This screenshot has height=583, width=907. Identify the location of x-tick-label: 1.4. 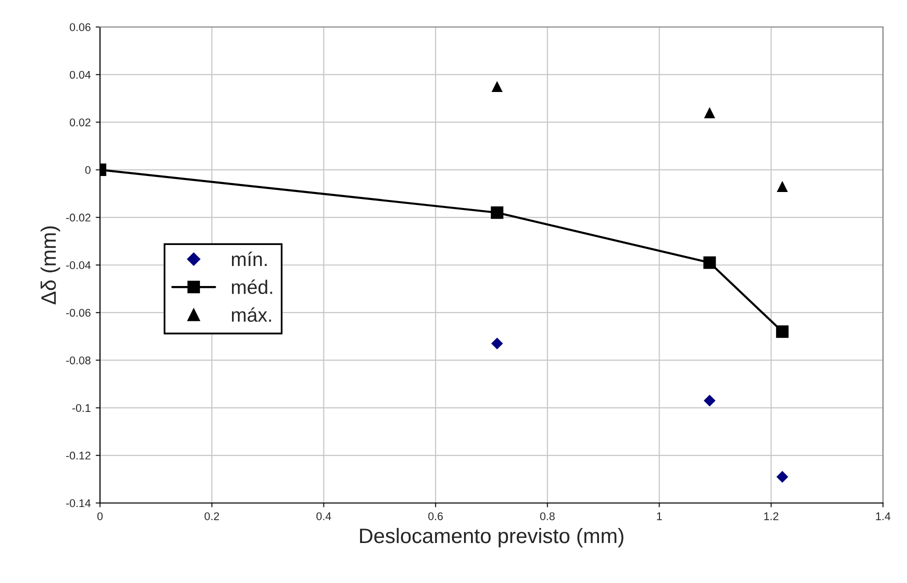
(883, 516).